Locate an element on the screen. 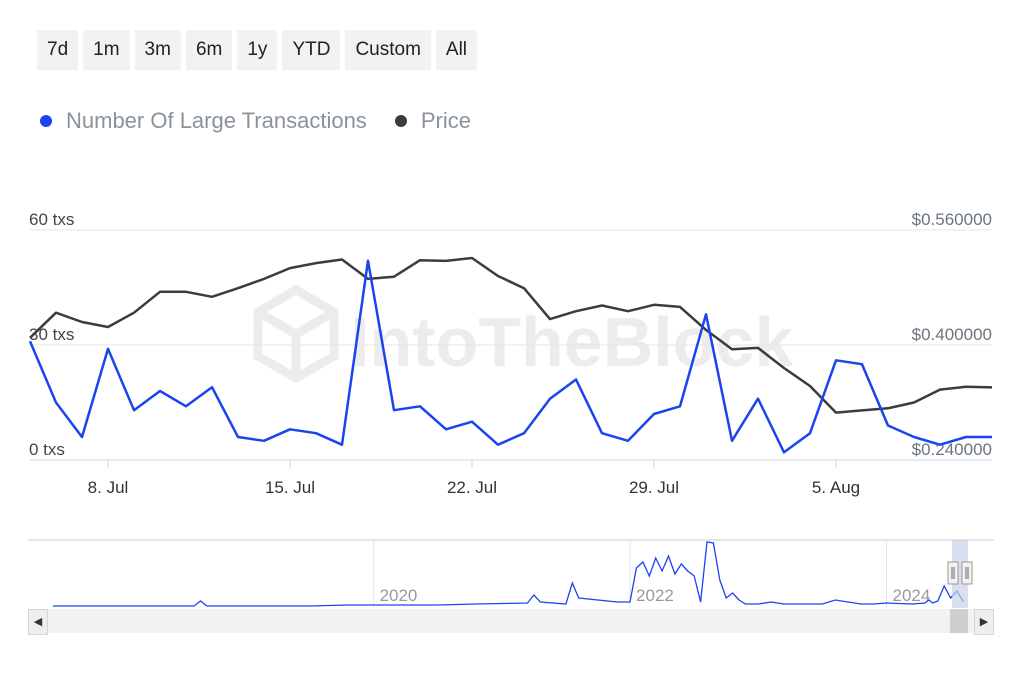 The width and height of the screenshot is (1024, 678). navigator-tick-label: 2022 is located at coordinates (655, 595).